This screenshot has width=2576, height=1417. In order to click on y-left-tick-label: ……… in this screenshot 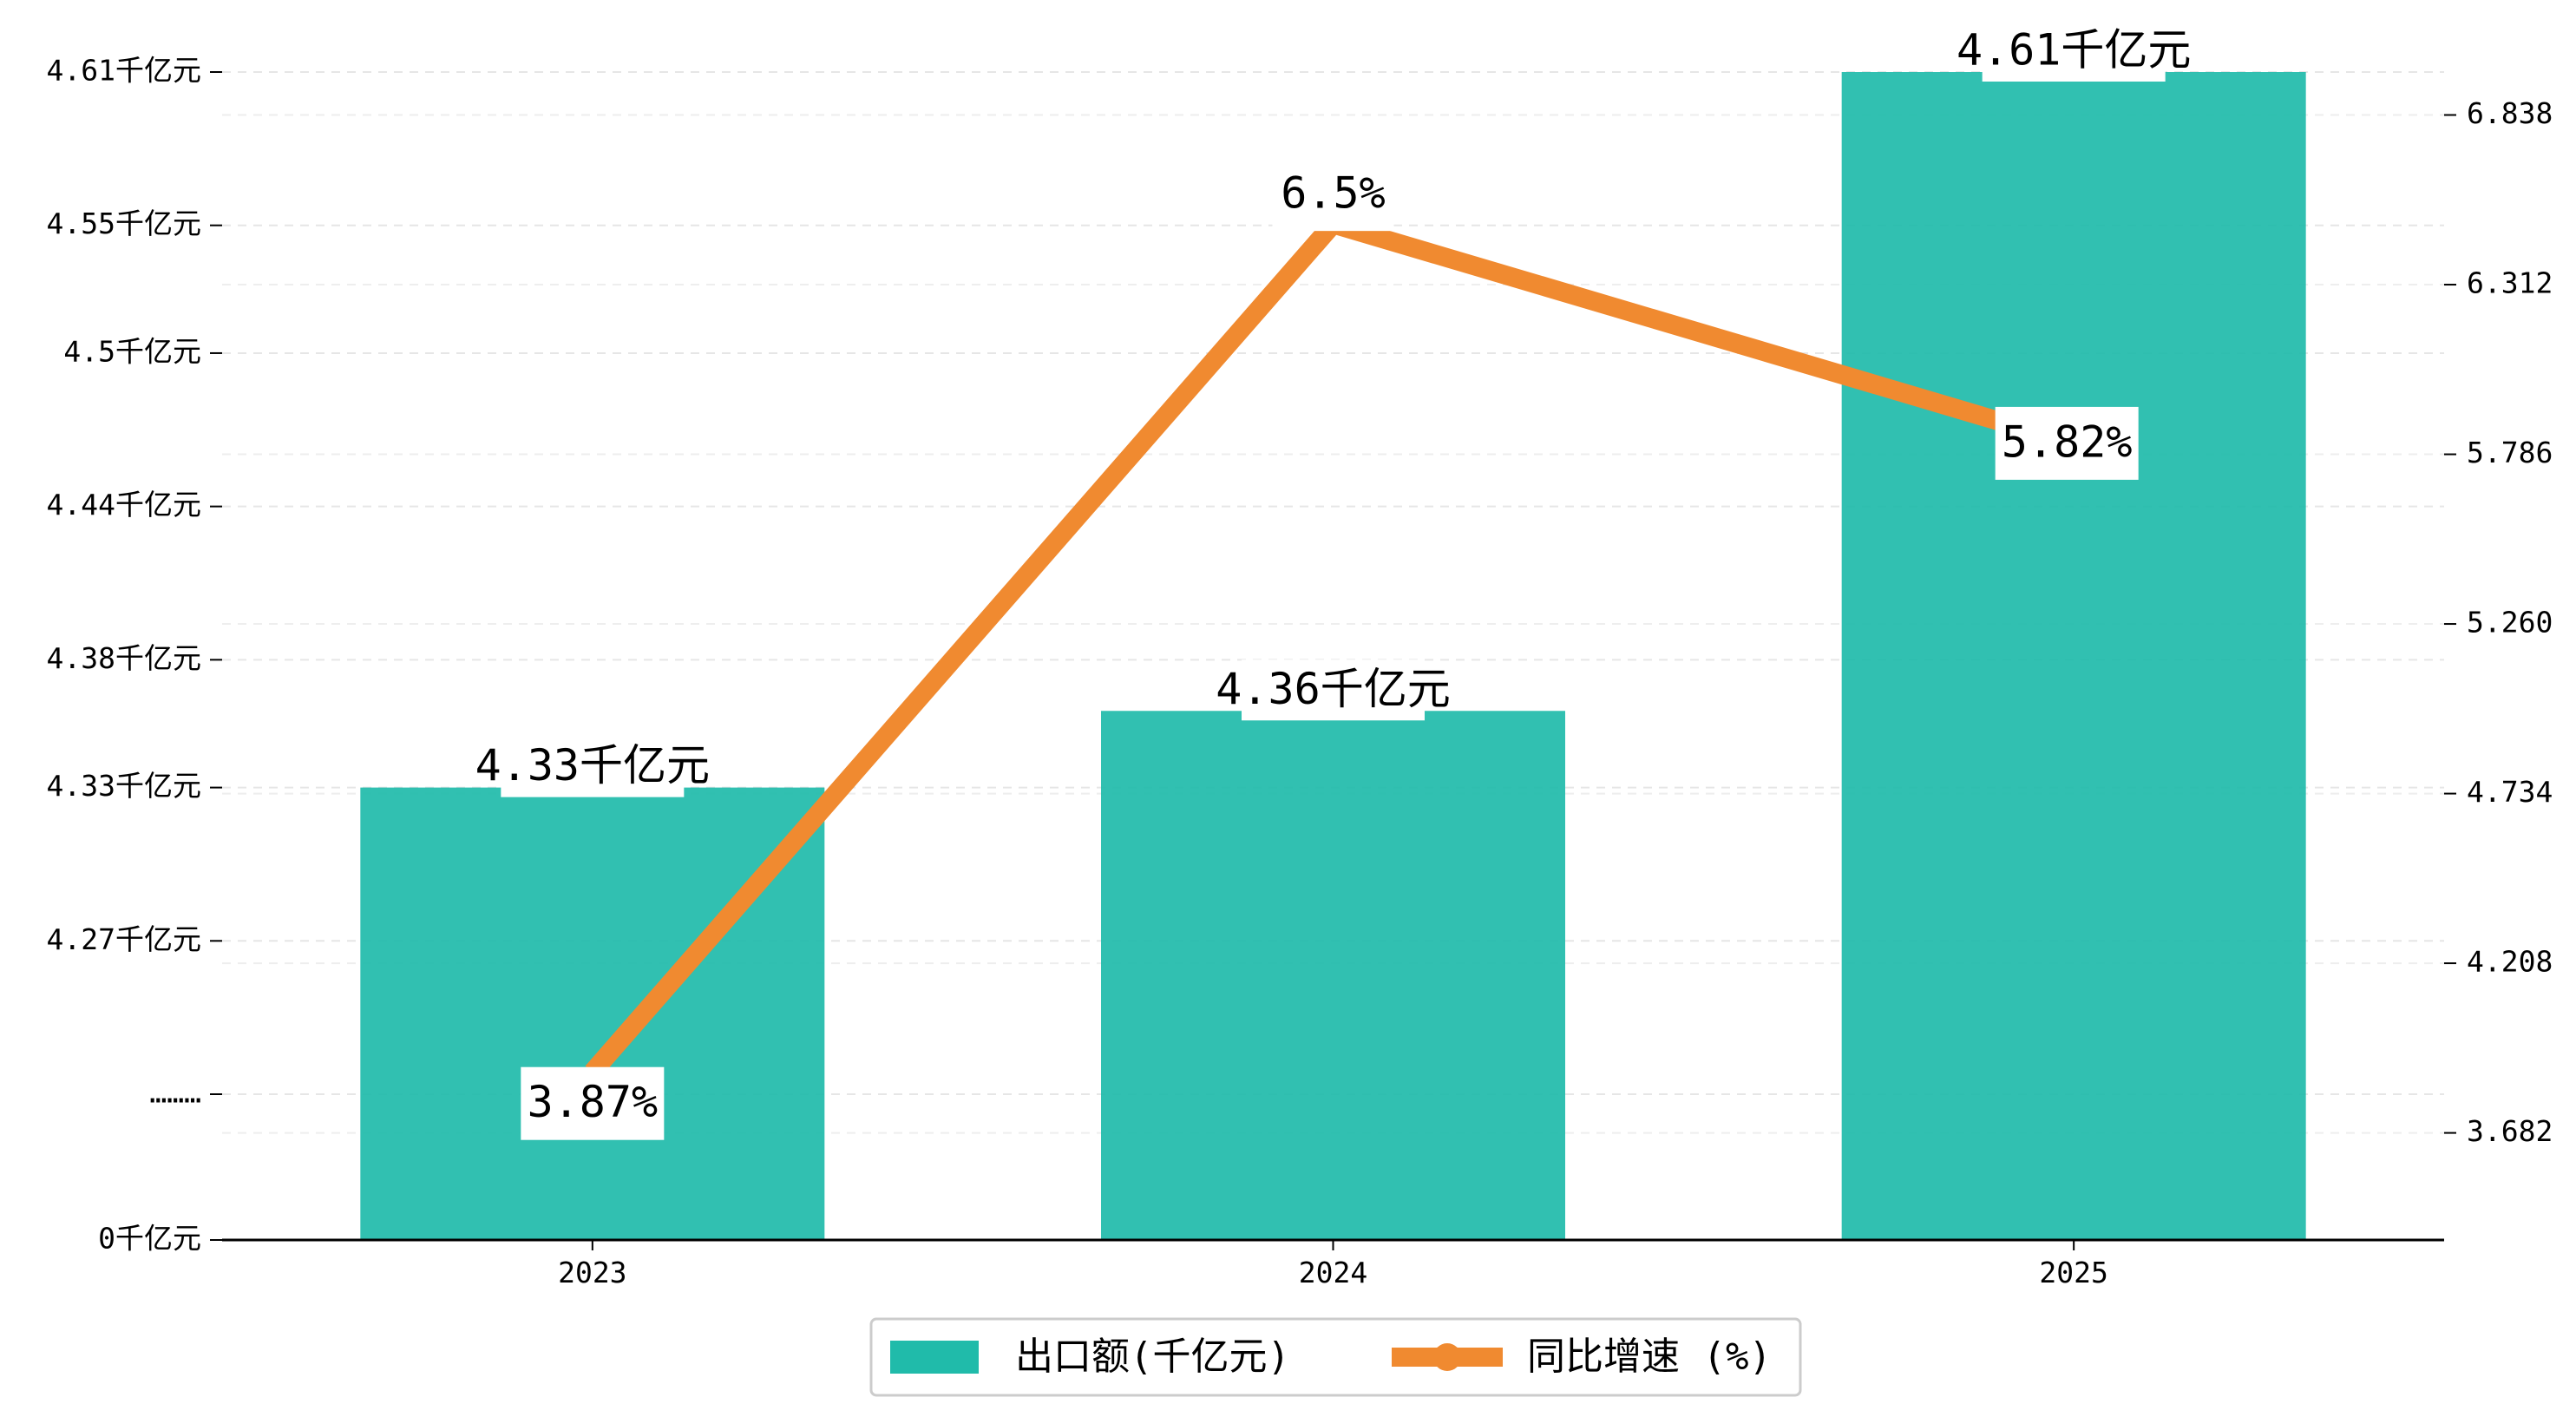, I will do `click(175, 1093)`.